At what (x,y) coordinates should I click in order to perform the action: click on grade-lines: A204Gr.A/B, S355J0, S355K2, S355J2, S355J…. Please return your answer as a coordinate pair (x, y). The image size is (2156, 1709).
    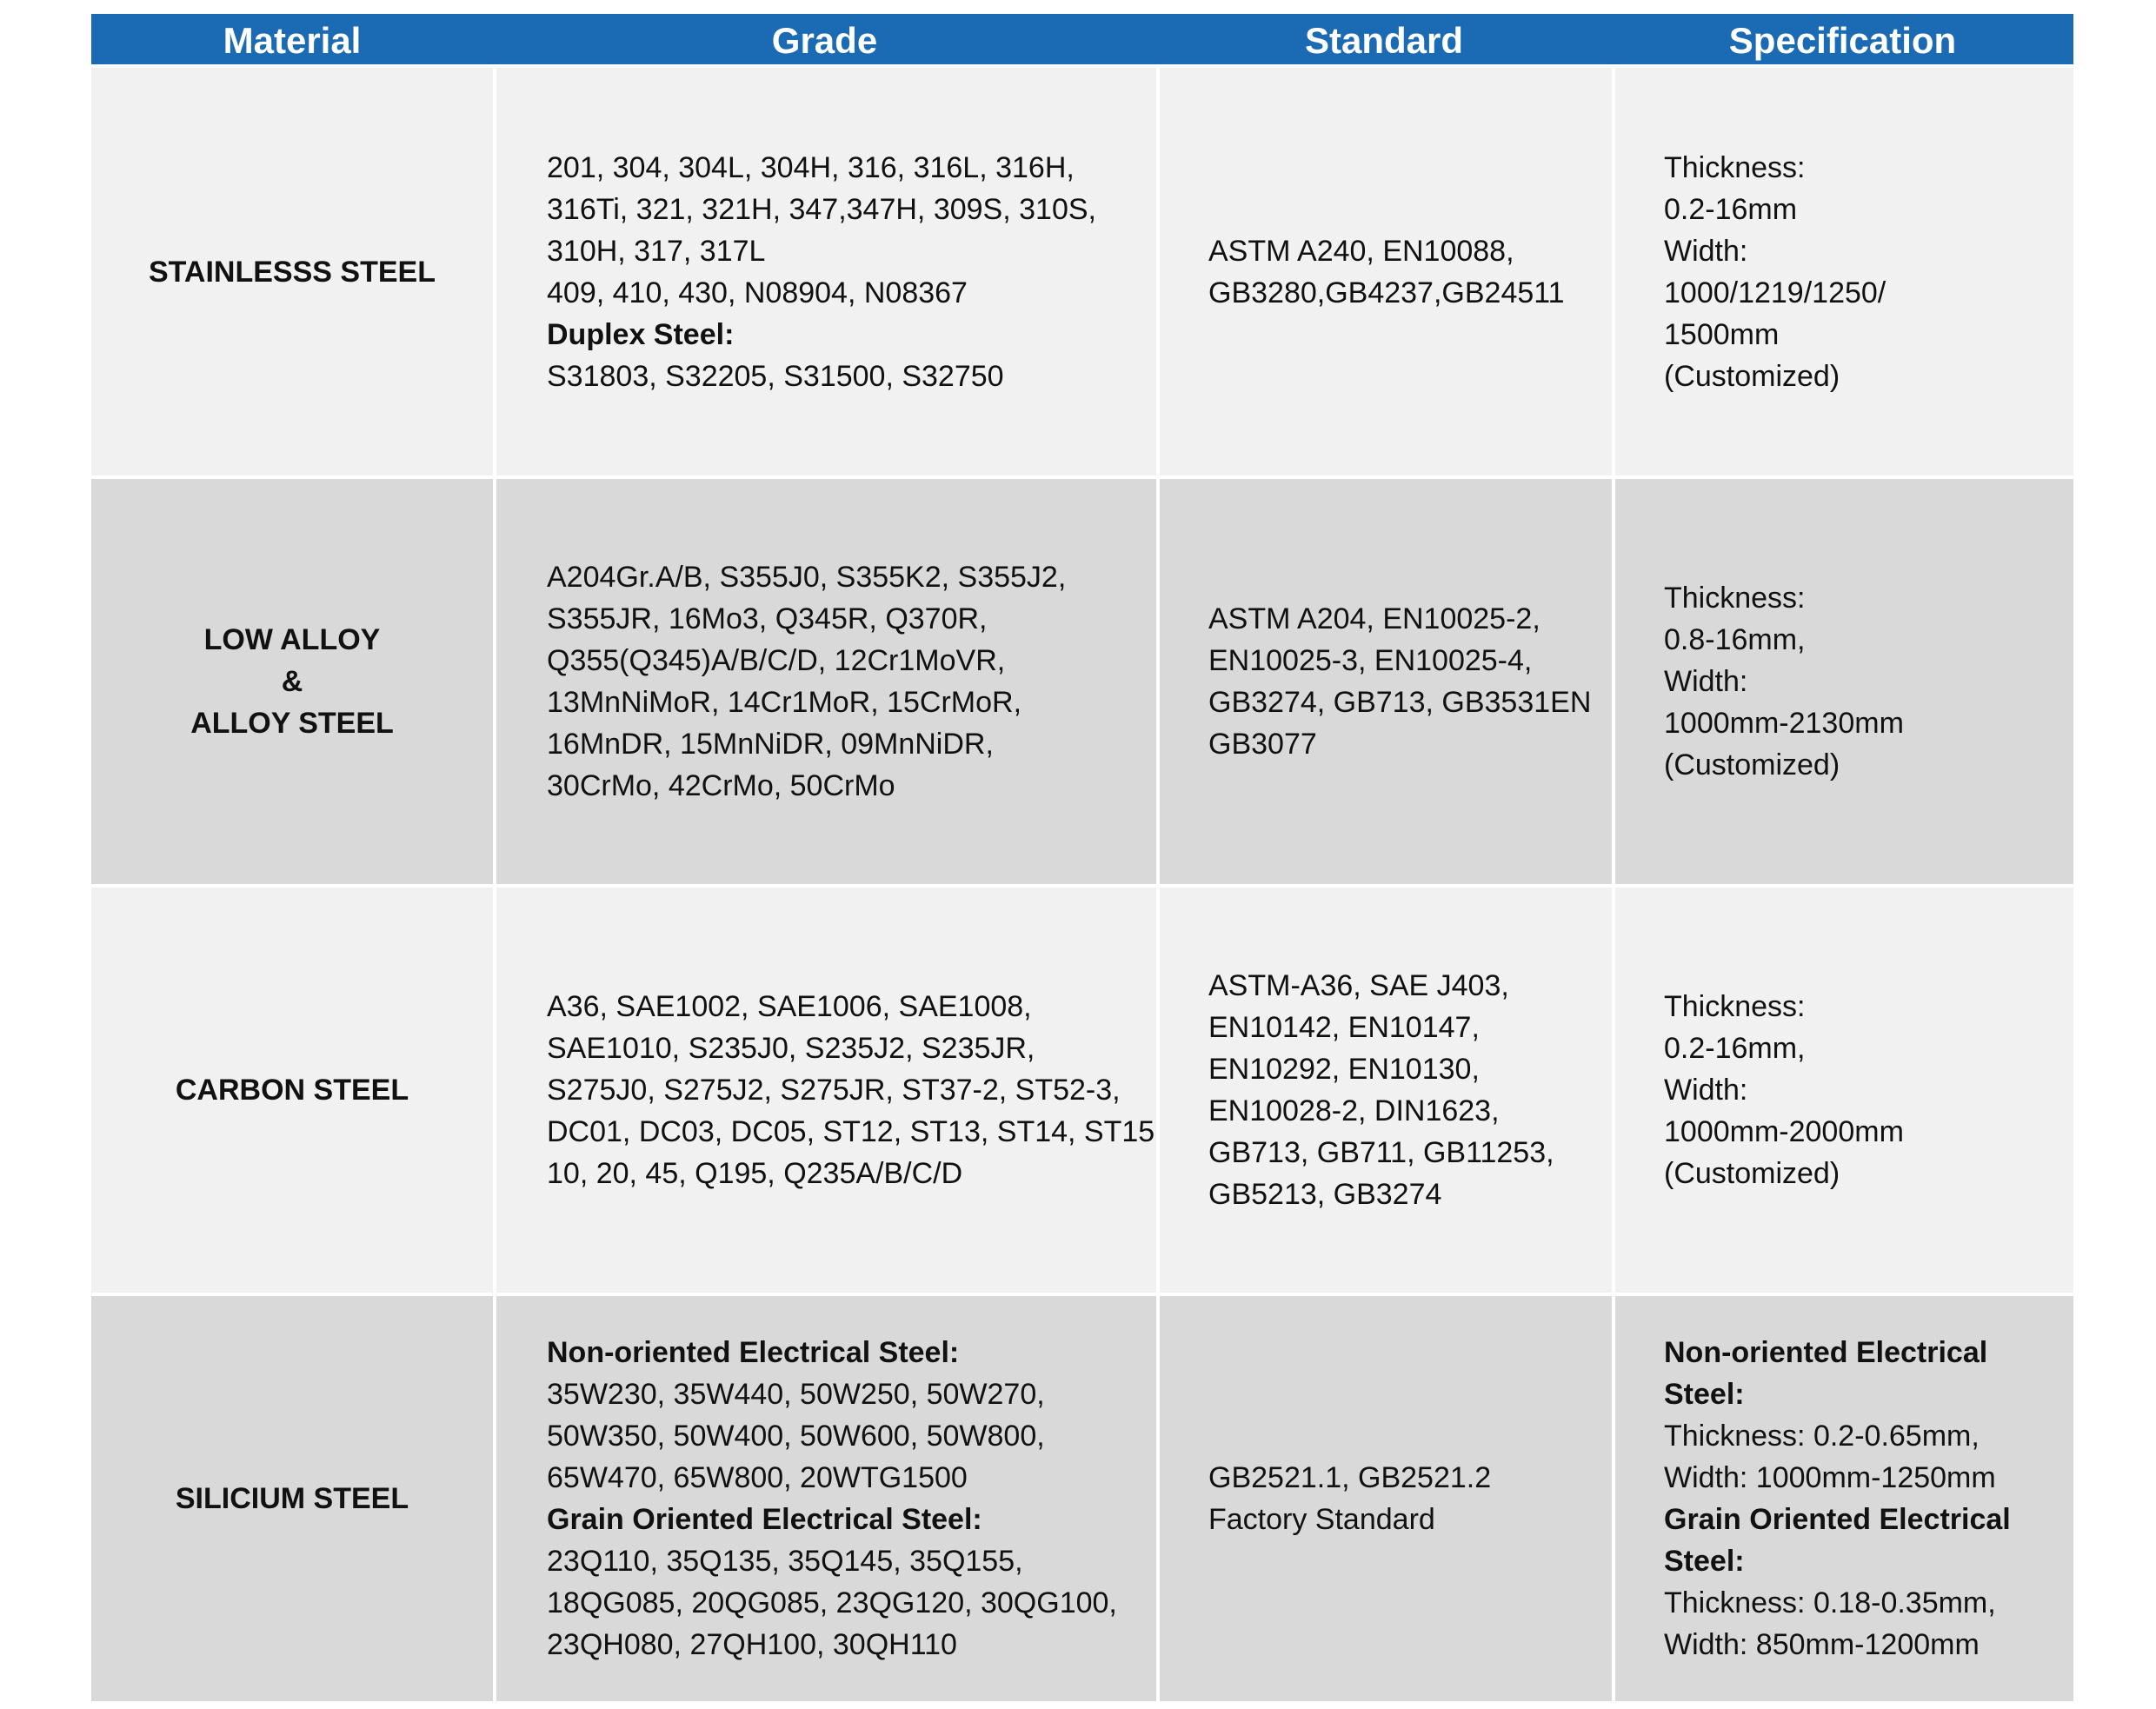
    Looking at the image, I should click on (807, 681).